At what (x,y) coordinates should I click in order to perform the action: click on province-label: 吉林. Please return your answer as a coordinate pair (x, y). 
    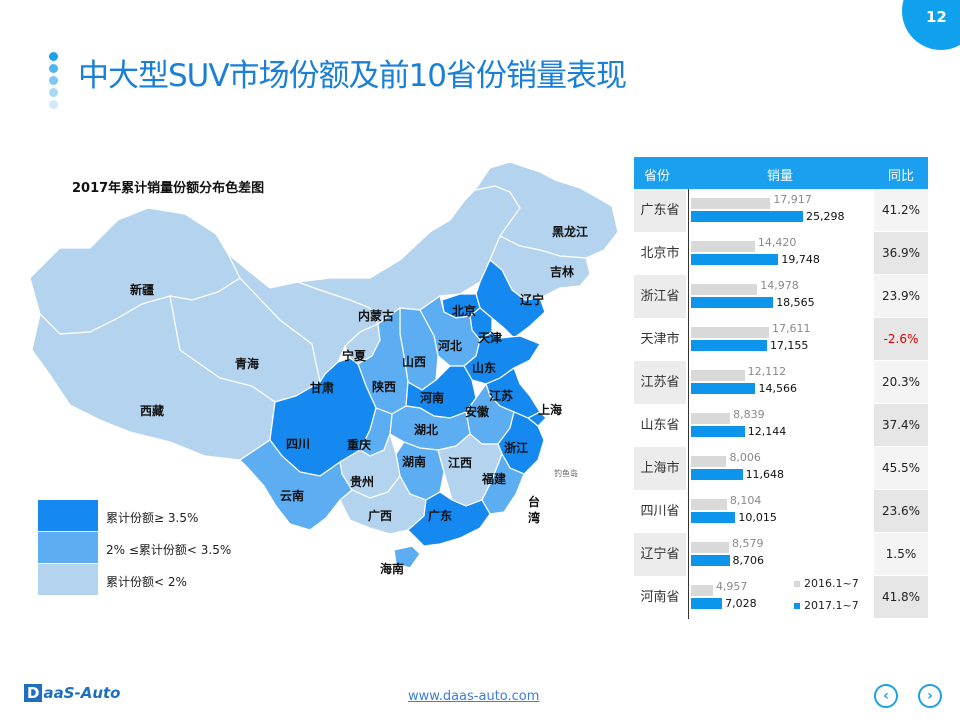
    Looking at the image, I should click on (562, 271).